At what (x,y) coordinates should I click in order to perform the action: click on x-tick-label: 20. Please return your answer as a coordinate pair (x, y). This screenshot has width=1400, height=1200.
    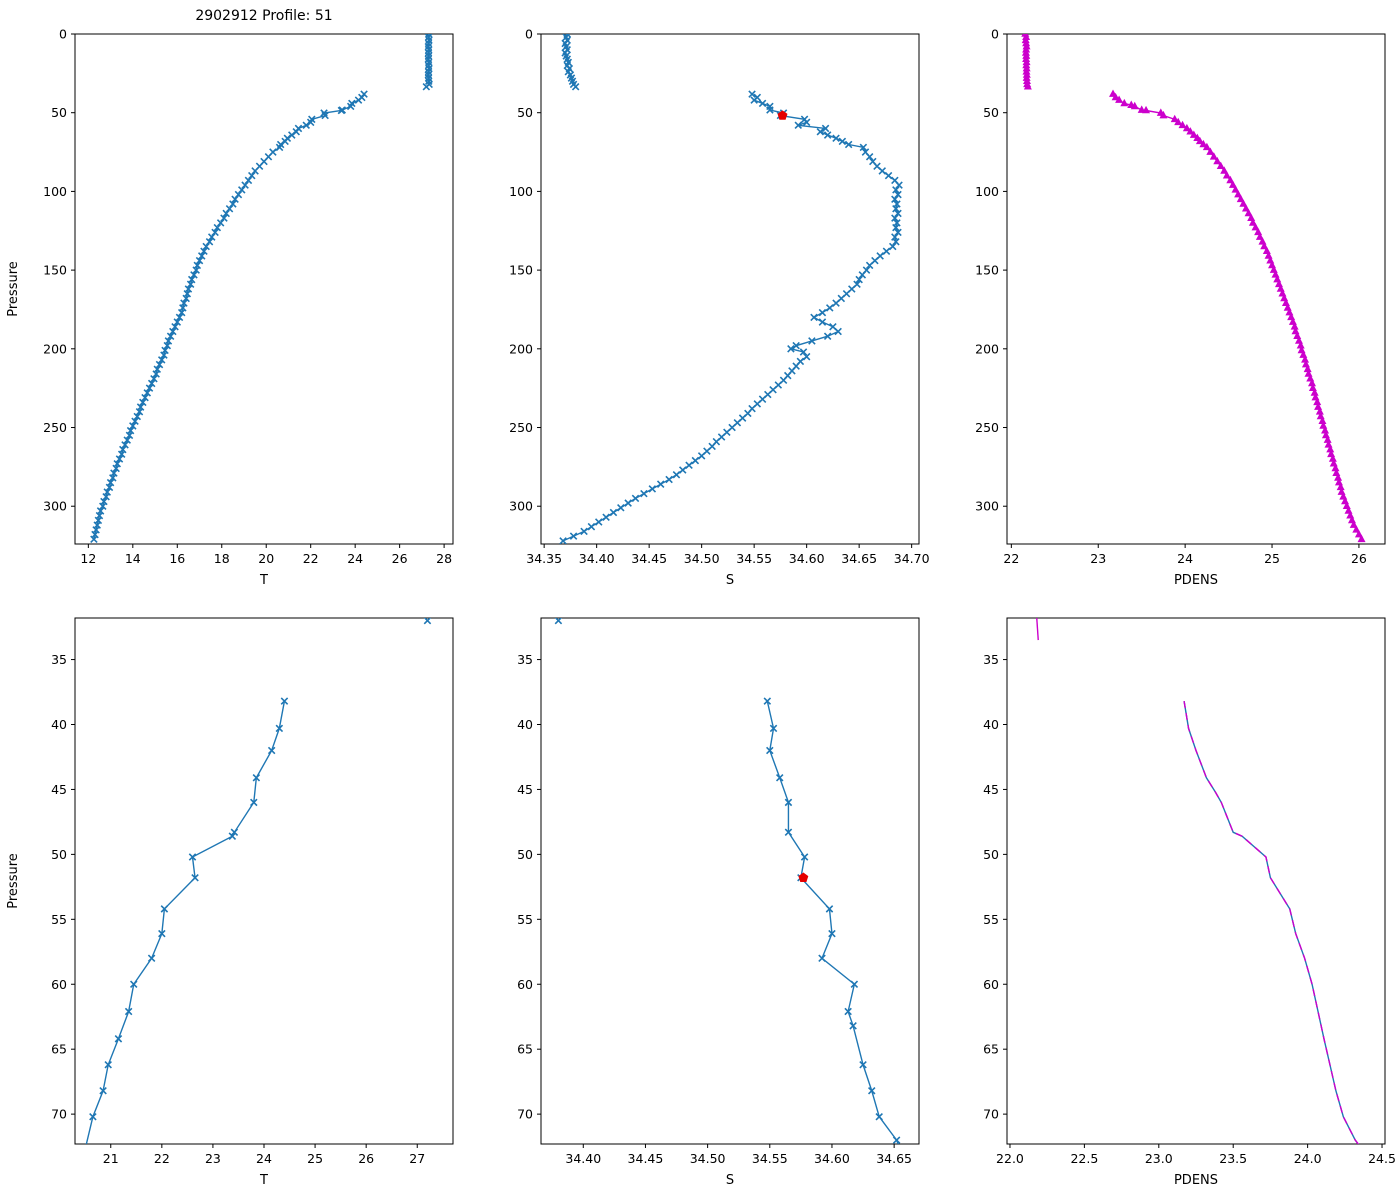
    Looking at the image, I should click on (266, 558).